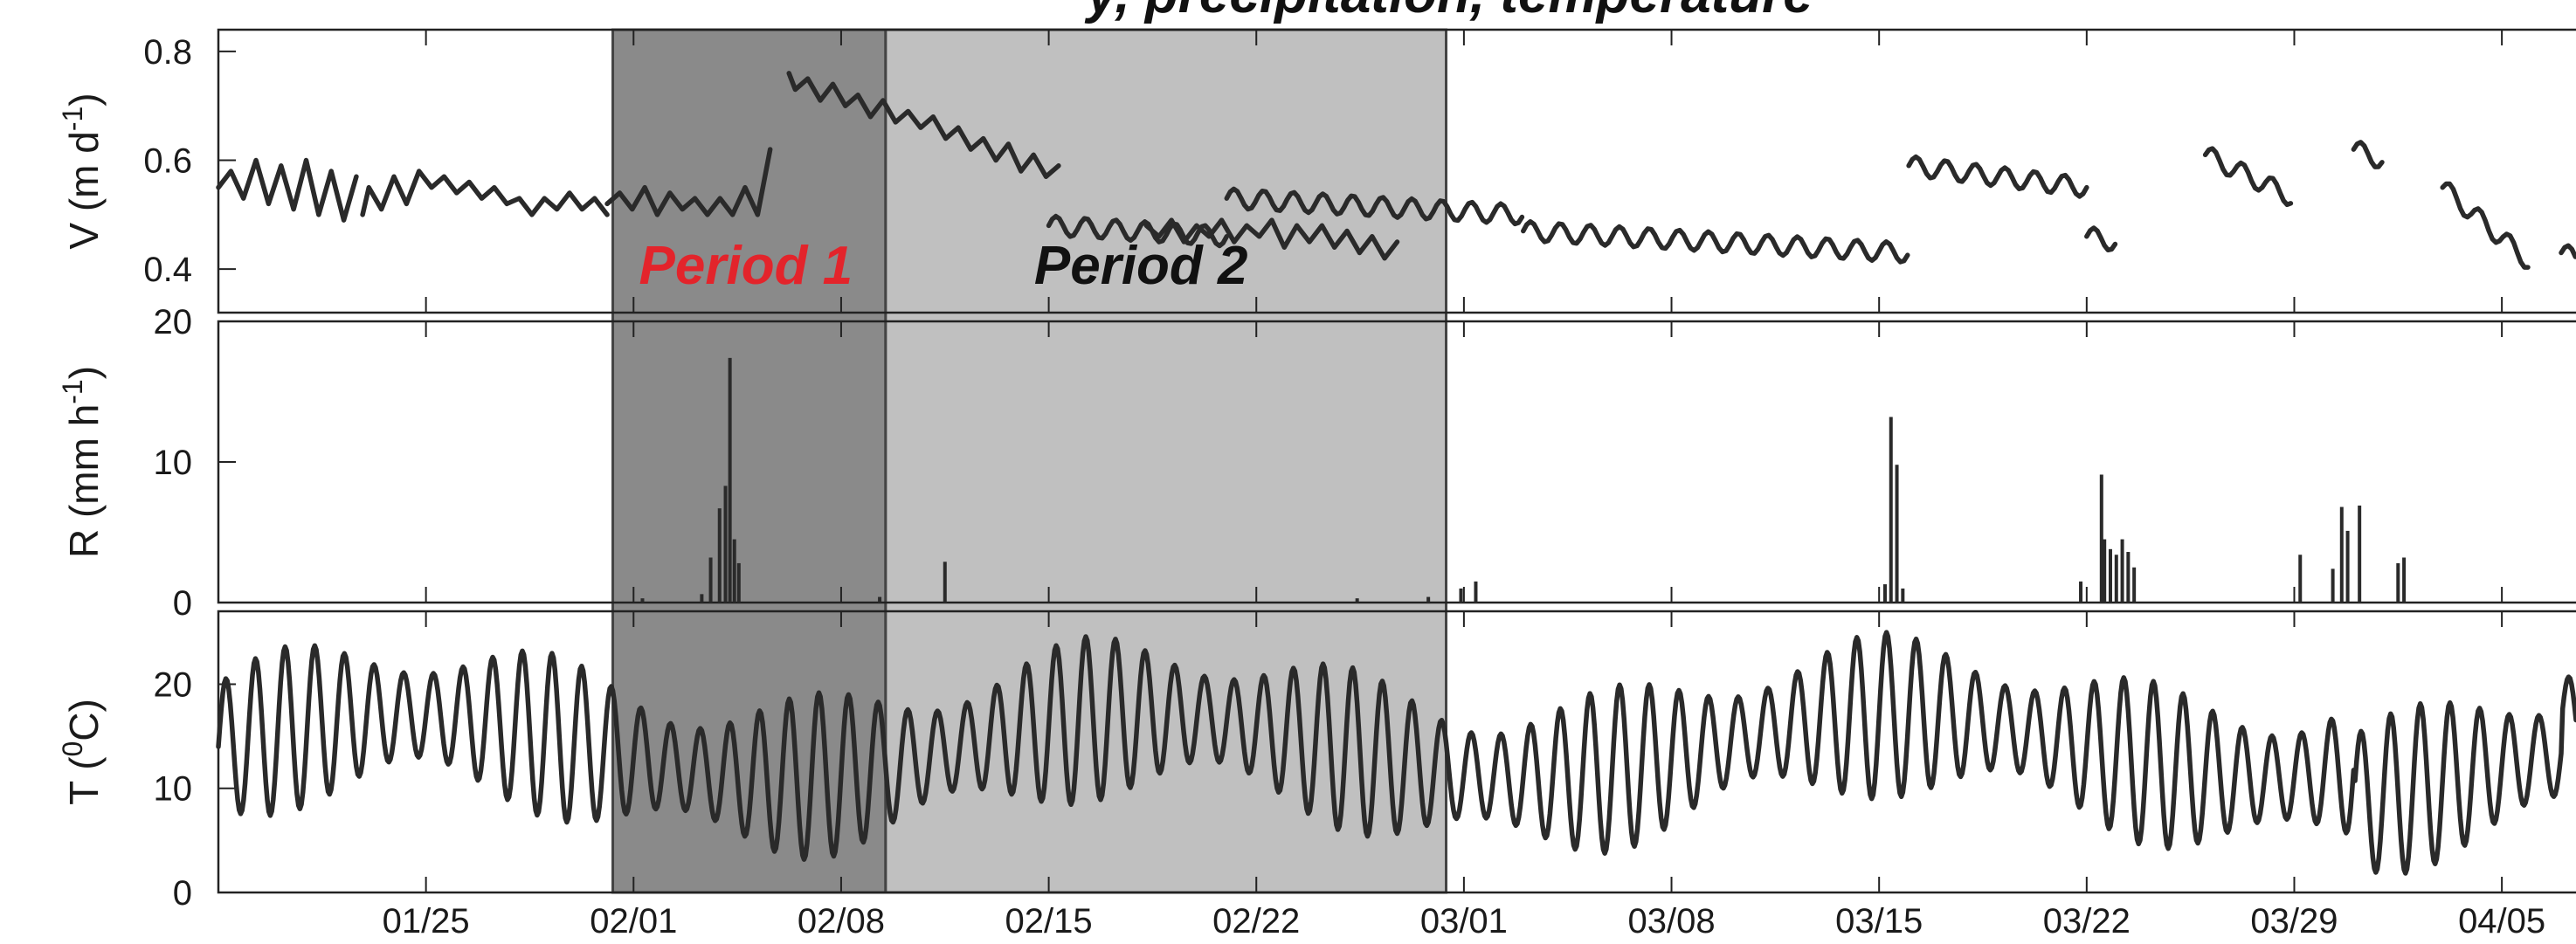 The width and height of the screenshot is (2576, 944). Describe the element at coordinates (72, 749) in the screenshot. I see `y-axis-title-sup: 0` at that location.